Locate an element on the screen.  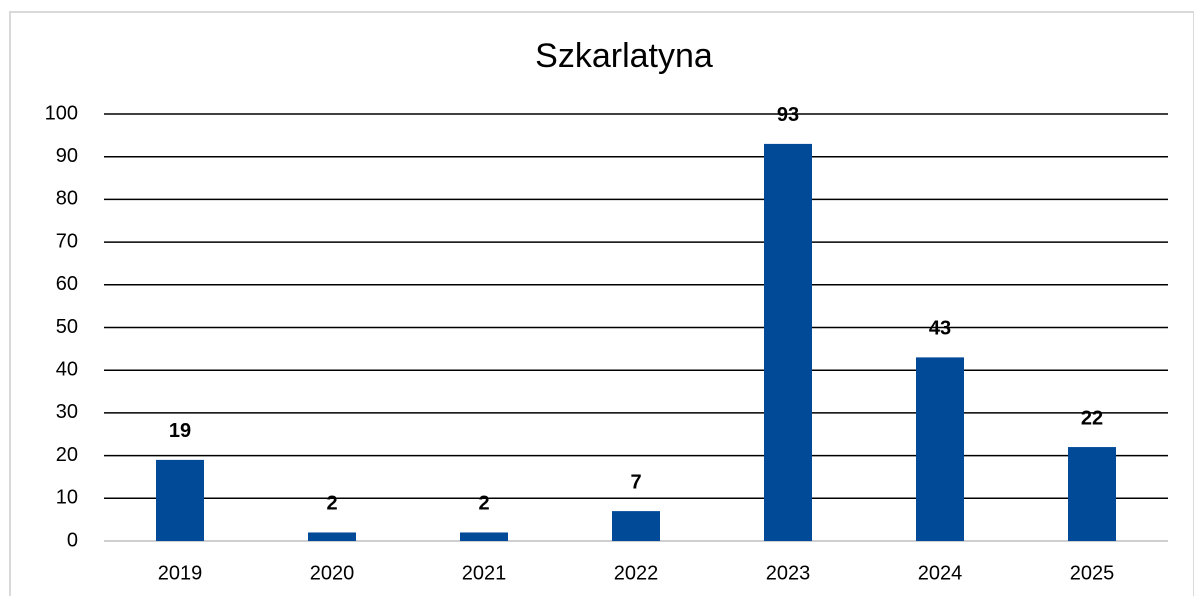
y-tick-label: 50 is located at coordinates (67, 327).